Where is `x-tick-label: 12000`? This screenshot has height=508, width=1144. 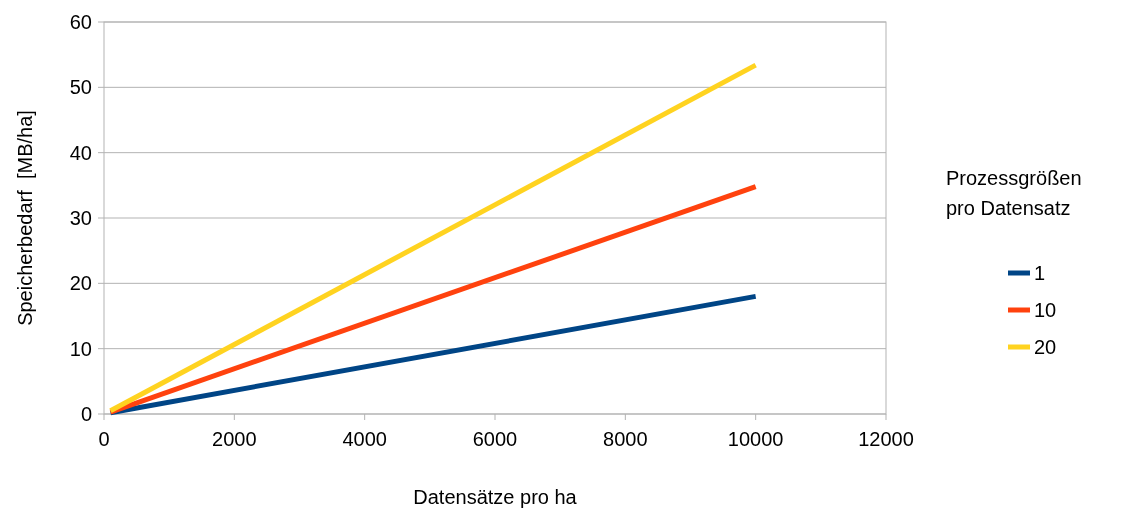
x-tick-label: 12000 is located at coordinates (886, 439).